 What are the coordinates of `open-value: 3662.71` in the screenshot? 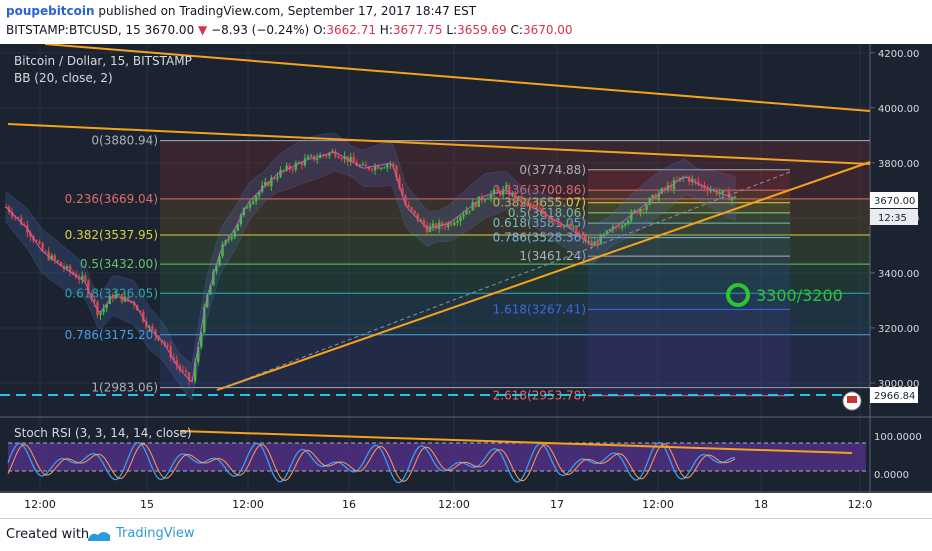 It's located at (351, 30).